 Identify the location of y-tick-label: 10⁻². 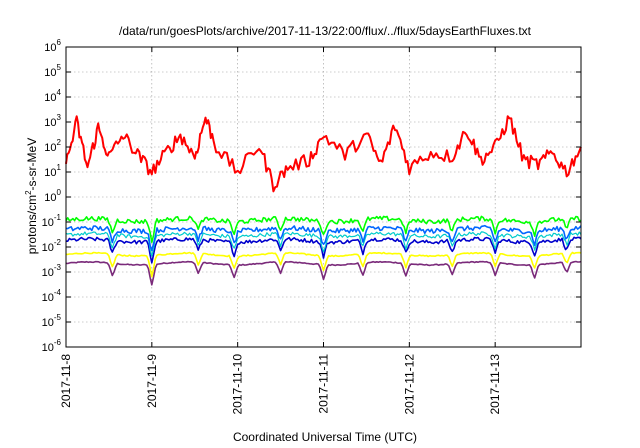
(52, 246).